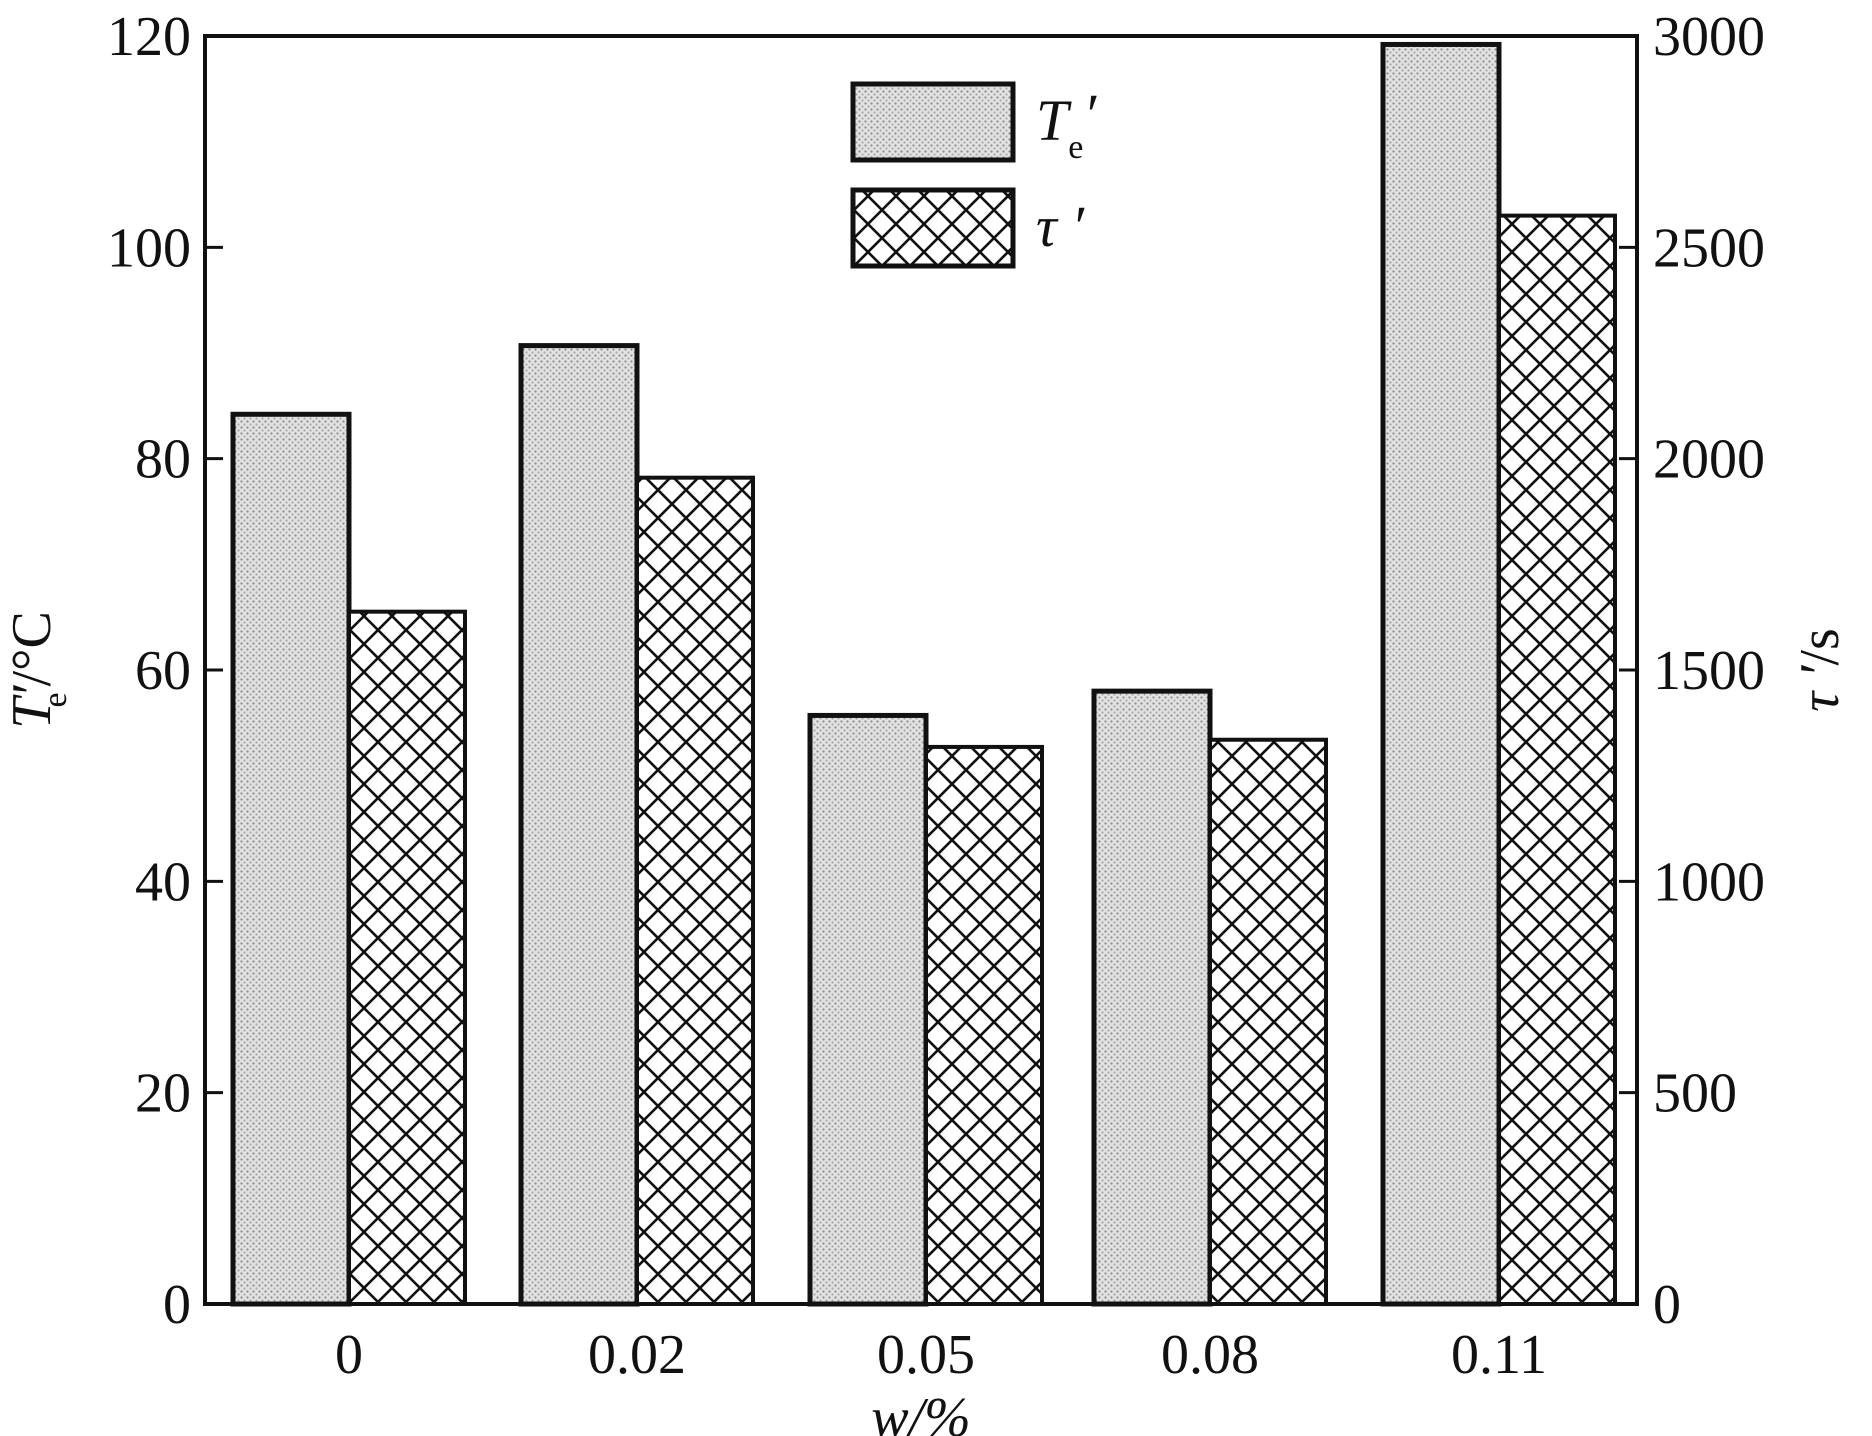  Describe the element at coordinates (163, 882) in the screenshot. I see `left-tick-label: 40` at that location.